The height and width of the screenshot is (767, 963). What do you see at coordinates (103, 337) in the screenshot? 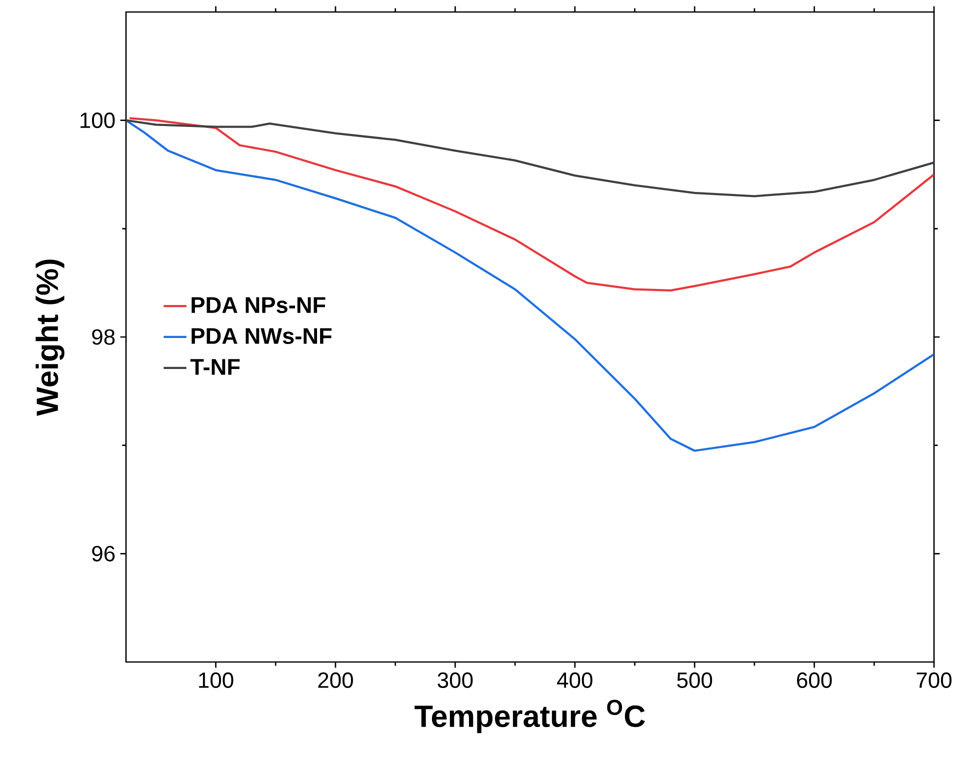
I see `y-tick-label: 98` at bounding box center [103, 337].